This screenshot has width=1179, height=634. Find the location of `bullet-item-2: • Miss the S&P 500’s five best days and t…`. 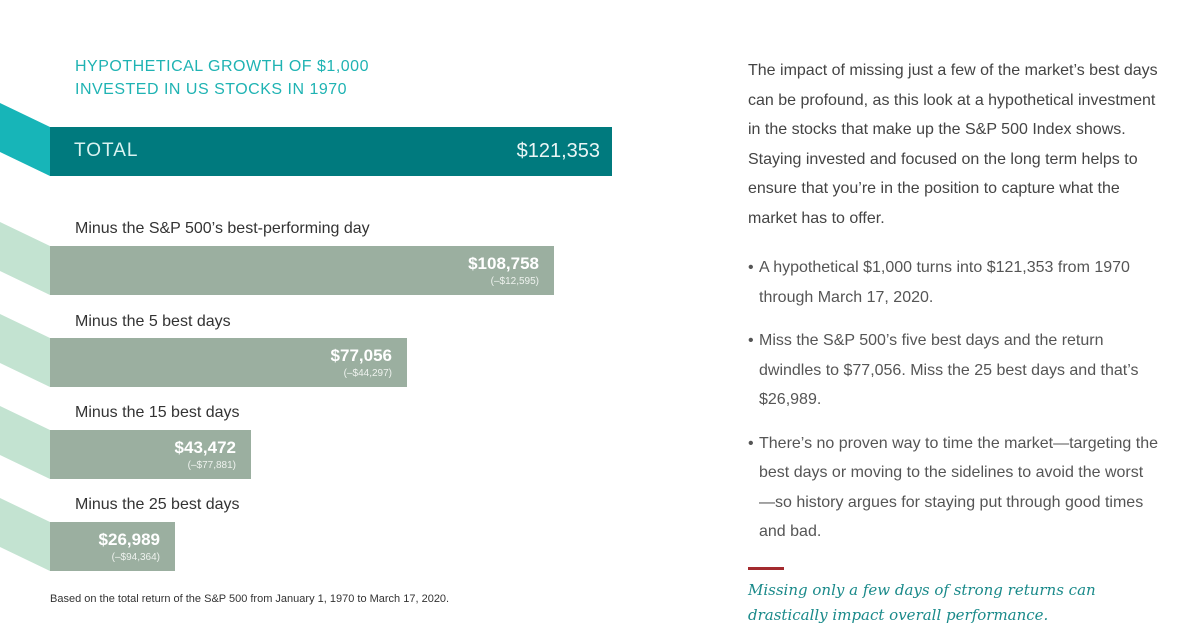

bullet-item-2: • Miss the S&P 500’s five best days and t… is located at coordinates (953, 370).